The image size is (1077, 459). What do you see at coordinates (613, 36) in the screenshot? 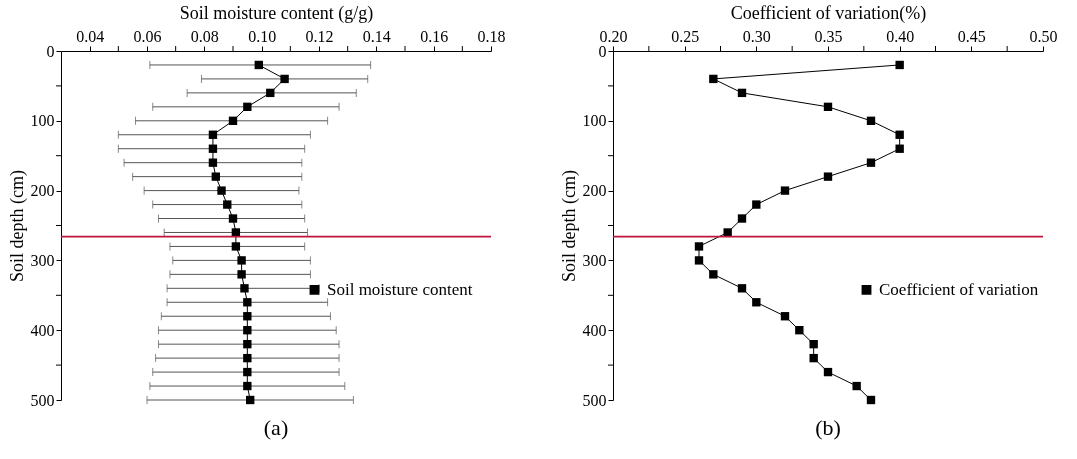
I see `x-tick-label: 0.20` at bounding box center [613, 36].